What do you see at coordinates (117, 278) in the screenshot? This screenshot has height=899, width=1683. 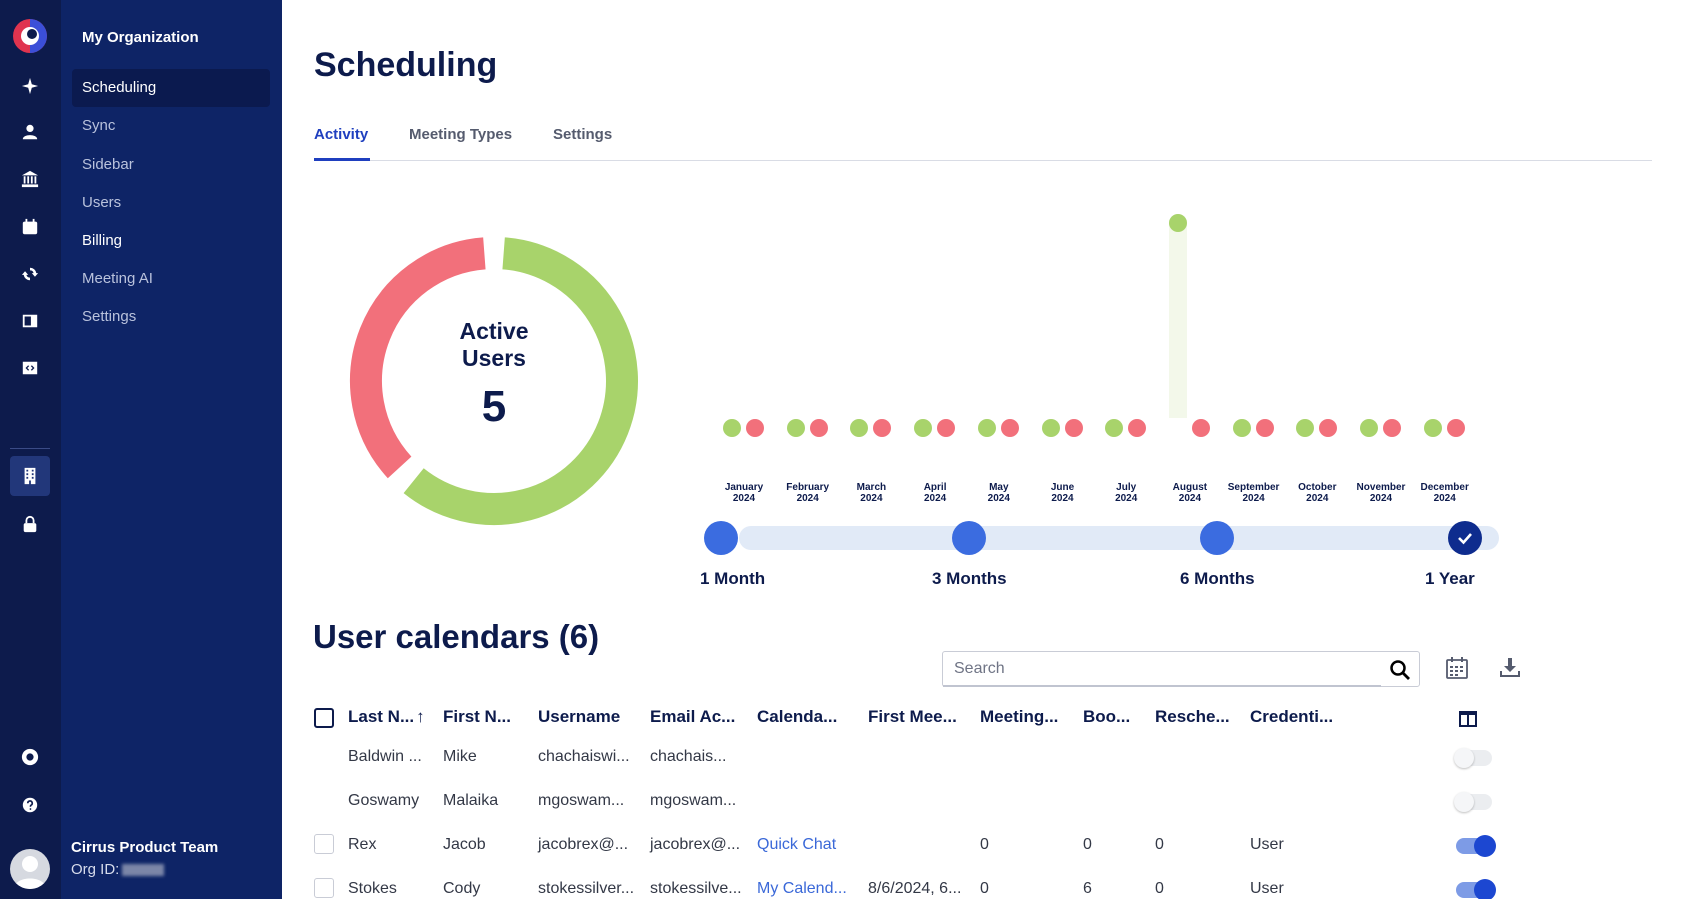 I see `nav-item-meeting-ai: Meeting AI` at bounding box center [117, 278].